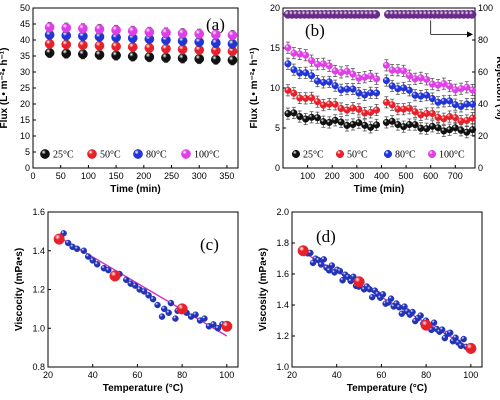  What do you see at coordinates (275, 8) in the screenshot?
I see `y-tick-label: 20` at bounding box center [275, 8].